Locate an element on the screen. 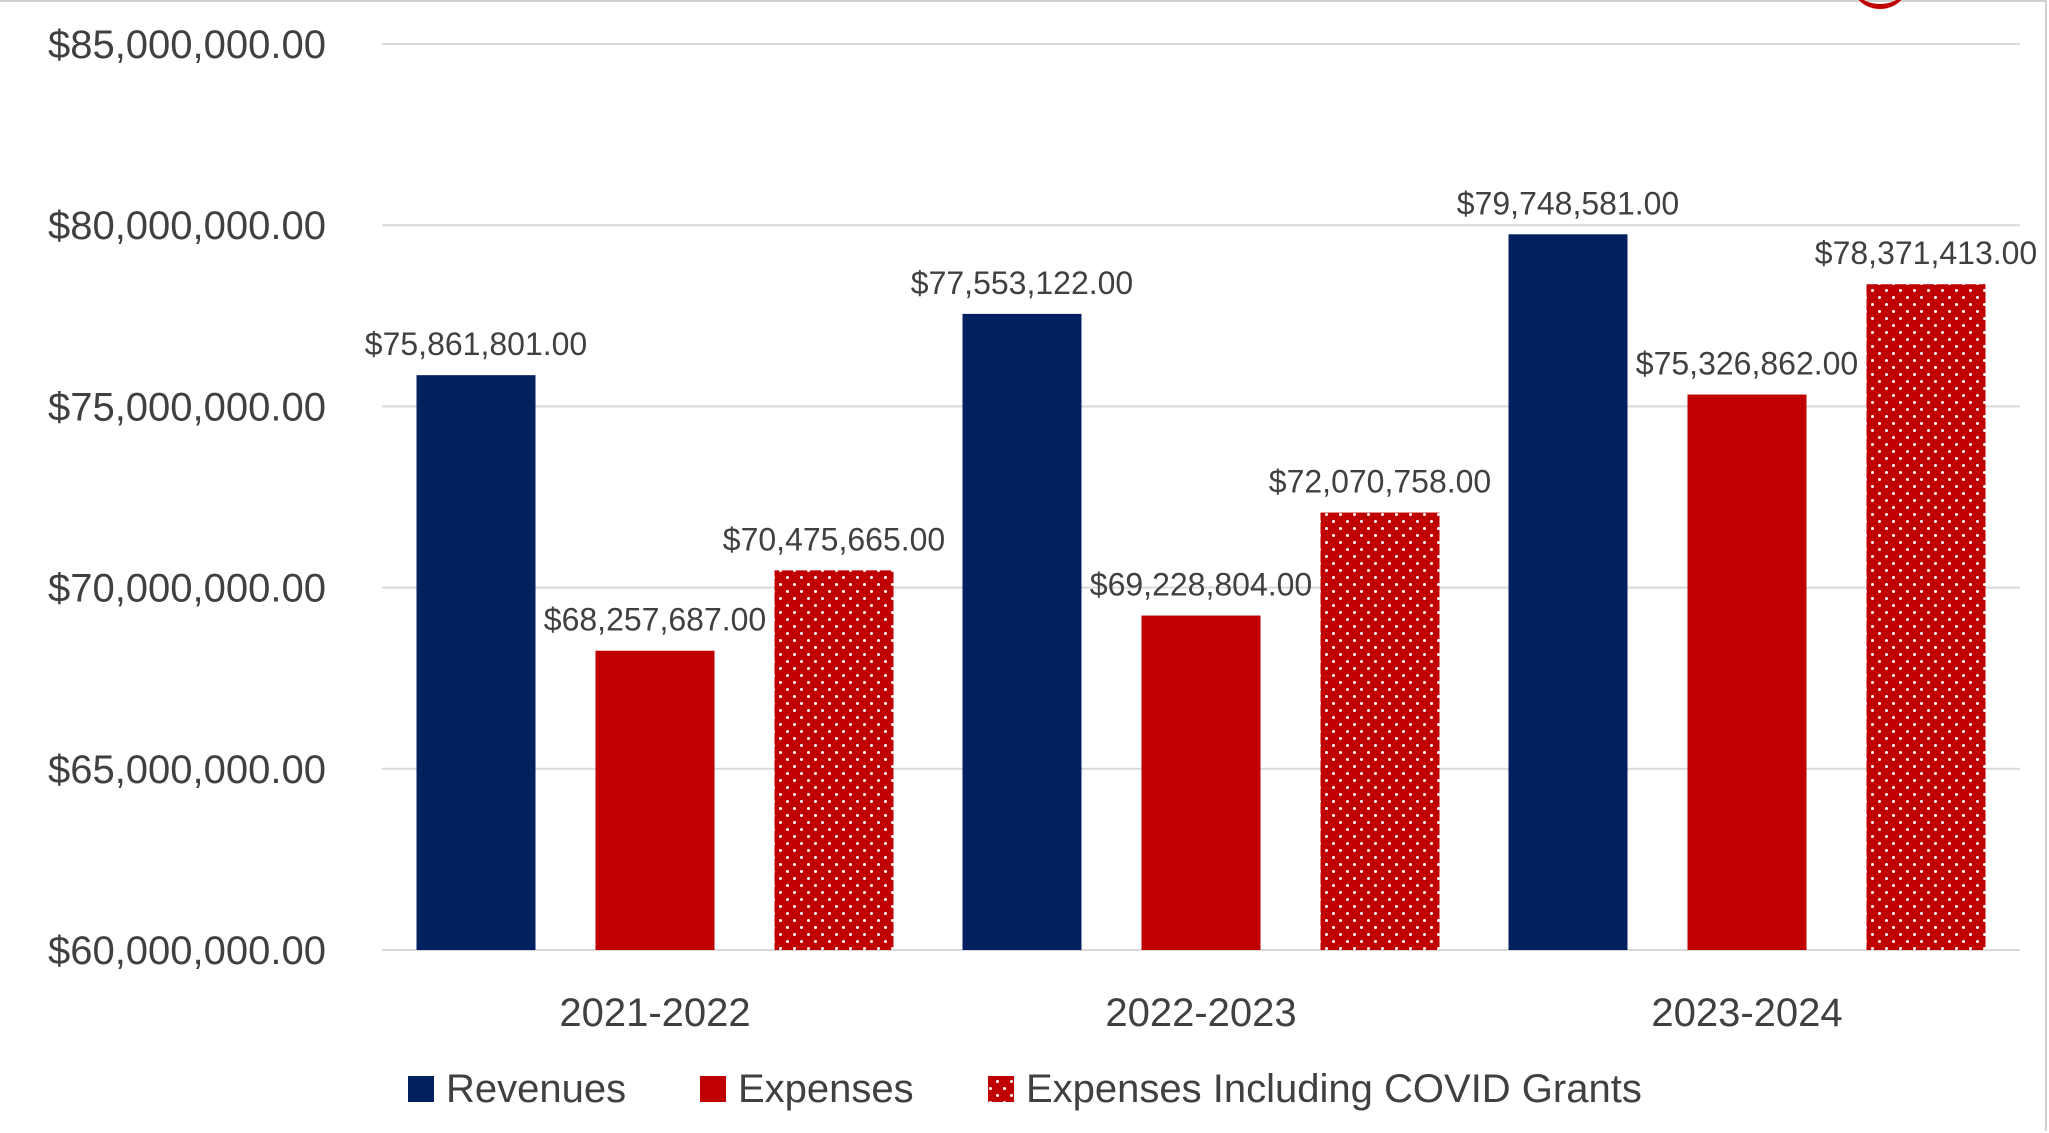 Image resolution: width=2049 pixels, height=1133 pixels. y-tick-label: $85,000,000.00 is located at coordinates (187, 45).